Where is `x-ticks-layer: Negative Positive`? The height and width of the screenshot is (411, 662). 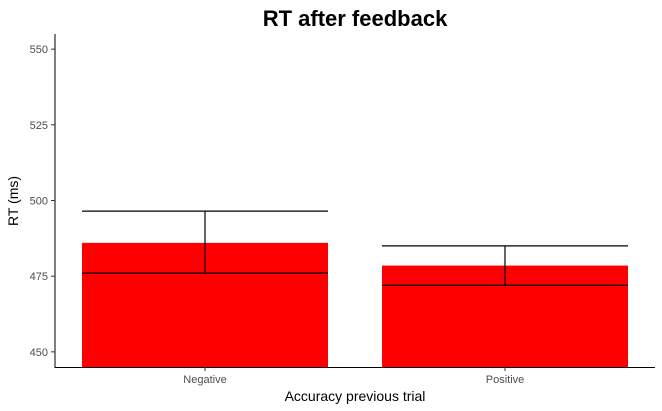 x-ticks-layer: Negative Positive is located at coordinates (353, 376).